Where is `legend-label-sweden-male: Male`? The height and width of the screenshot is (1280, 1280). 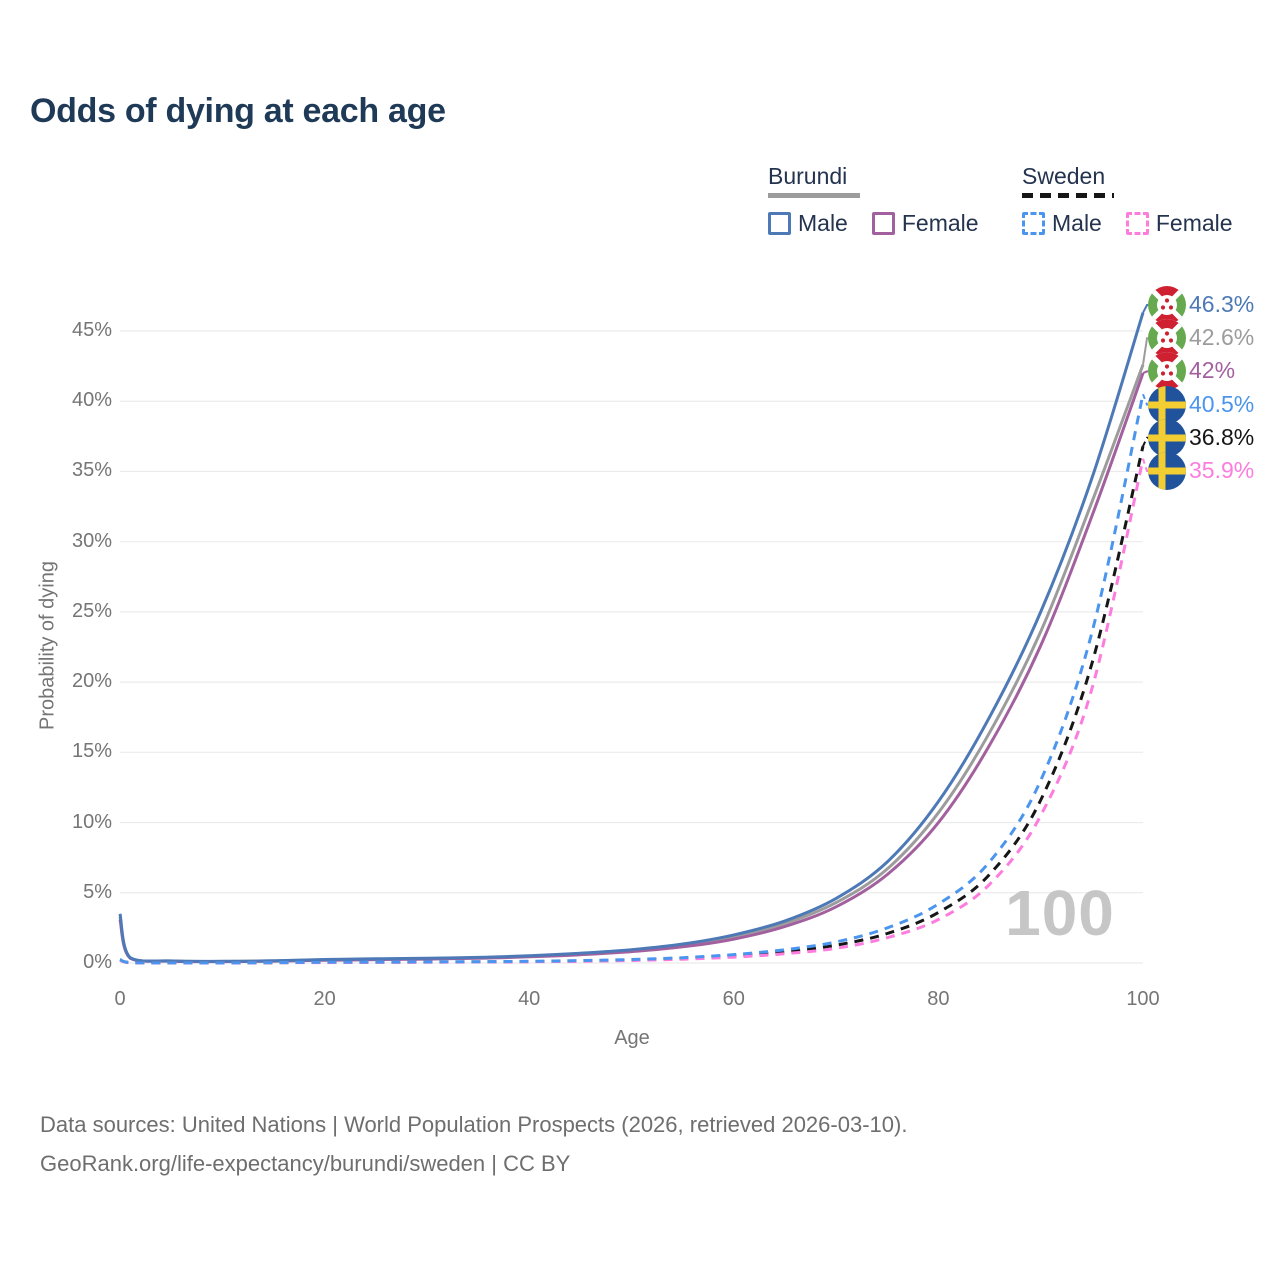 legend-label-sweden-male: Male is located at coordinates (1077, 223).